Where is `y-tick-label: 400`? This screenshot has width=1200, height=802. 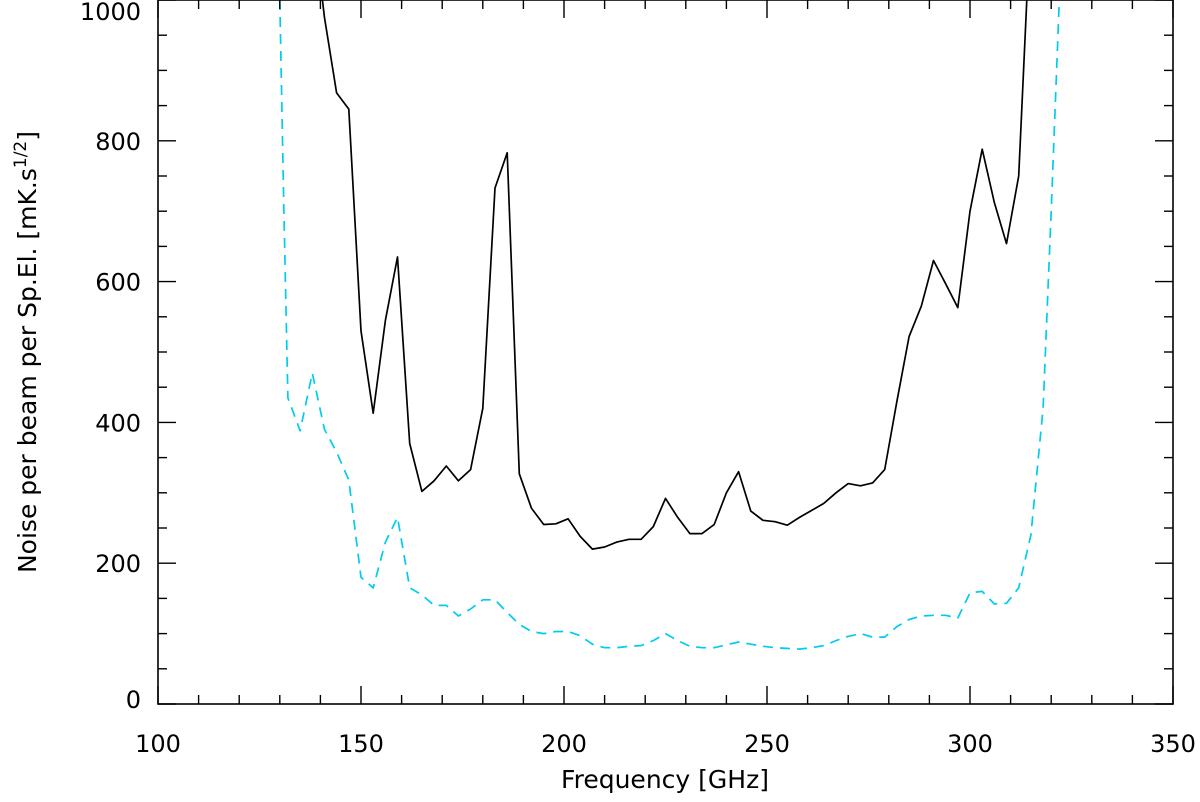
y-tick-label: 400 is located at coordinates (118, 423).